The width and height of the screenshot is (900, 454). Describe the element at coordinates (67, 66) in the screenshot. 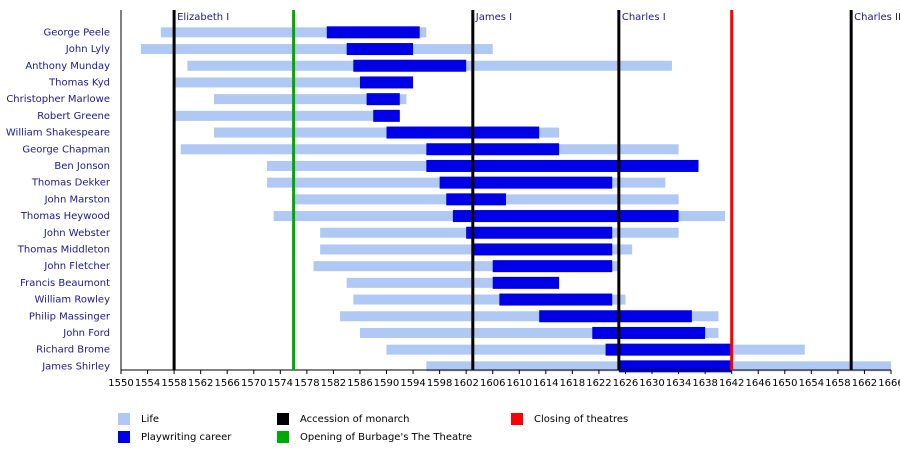

I see `row-label: Anthony Munday` at that location.